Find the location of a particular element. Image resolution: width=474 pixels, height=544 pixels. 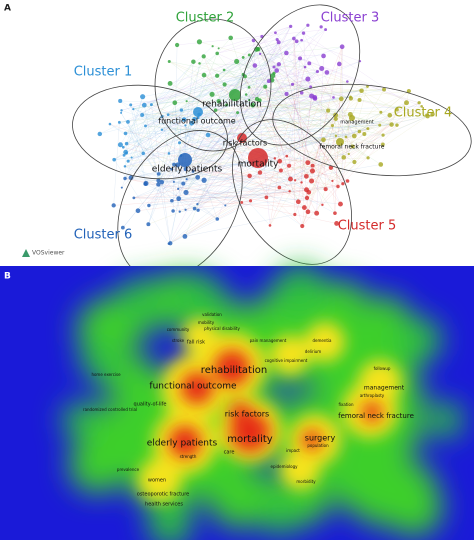

term-label: population is located at coordinates (318, 445).